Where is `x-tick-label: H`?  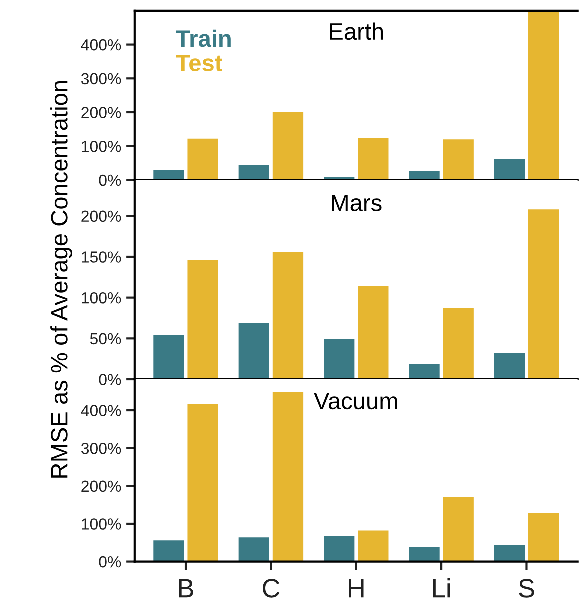
x-tick-label: H is located at coordinates (356, 588).